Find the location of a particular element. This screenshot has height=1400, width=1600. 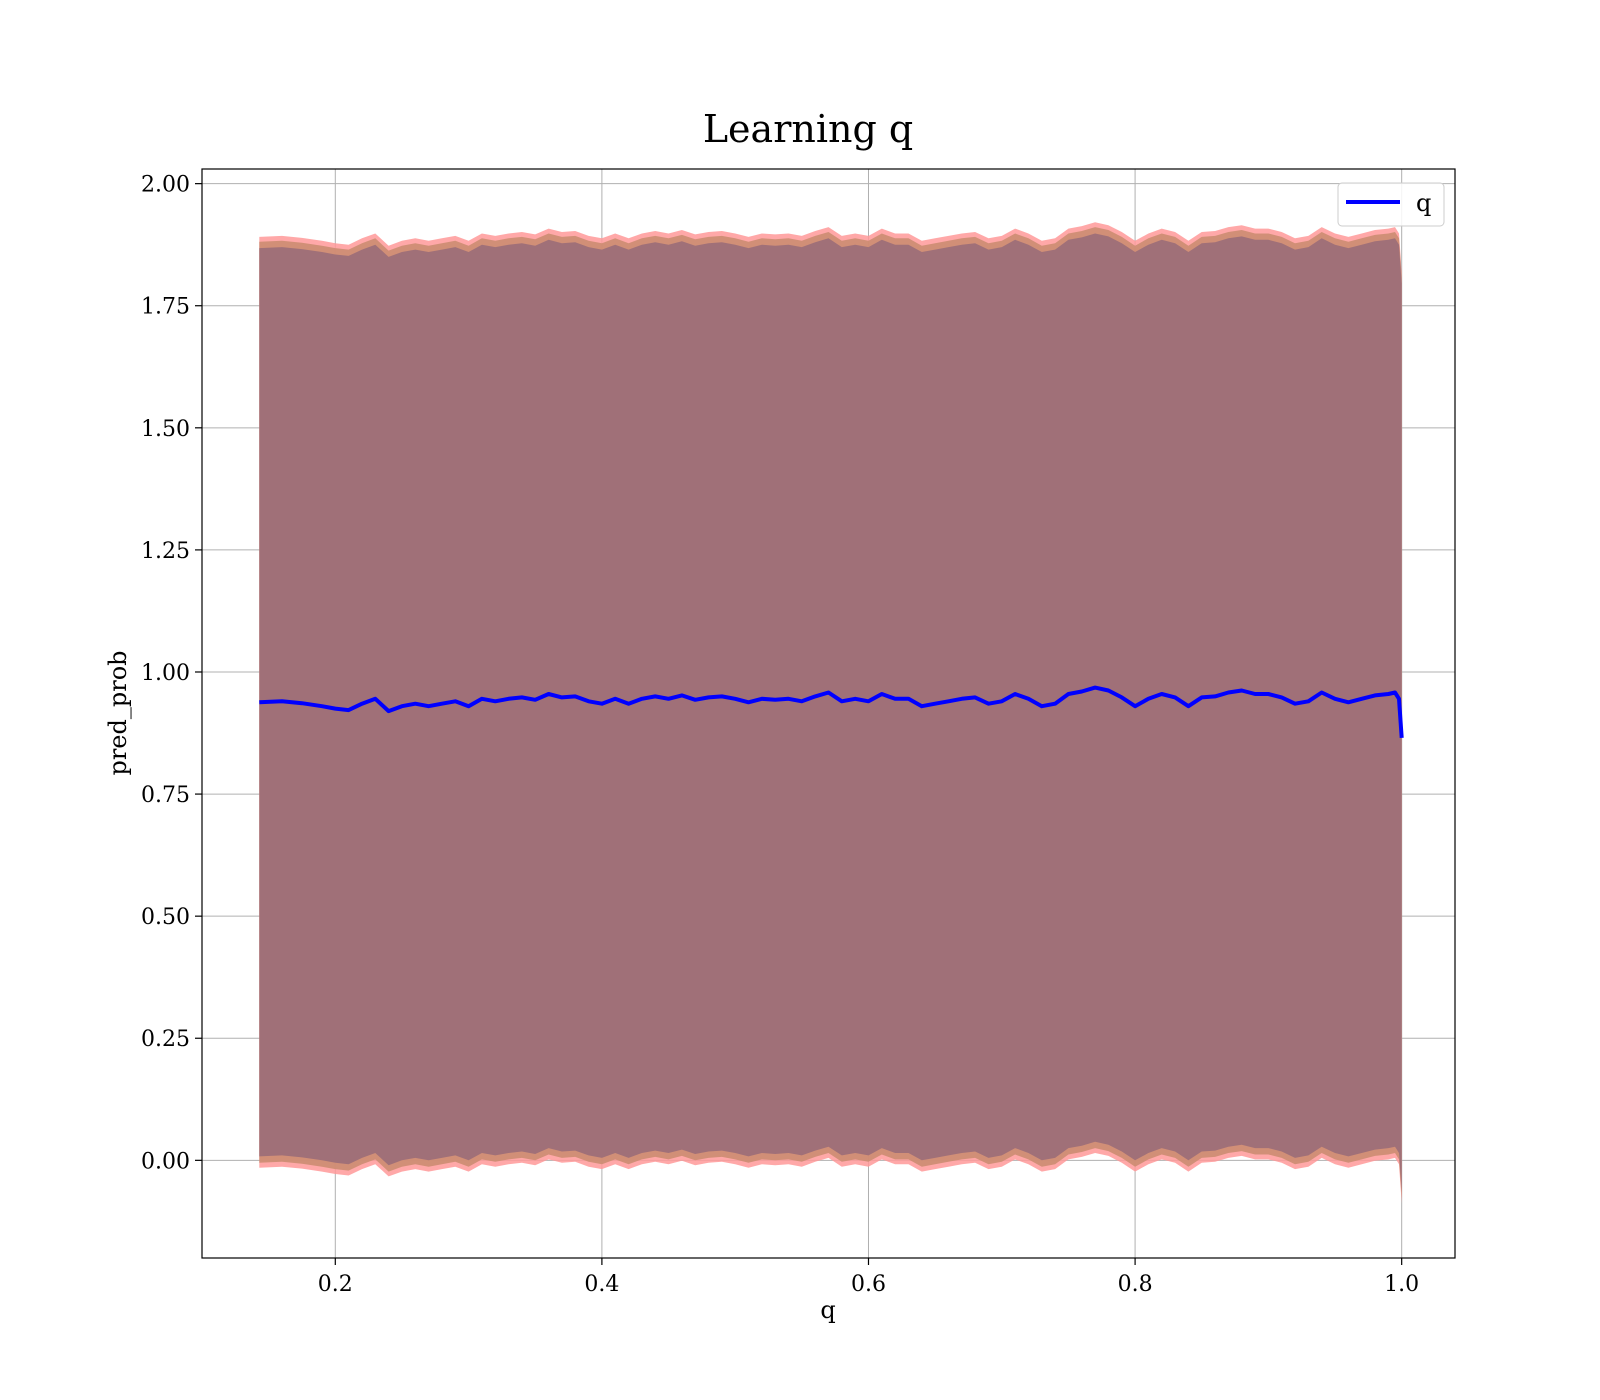

legend-box is located at coordinates (1391, 204).